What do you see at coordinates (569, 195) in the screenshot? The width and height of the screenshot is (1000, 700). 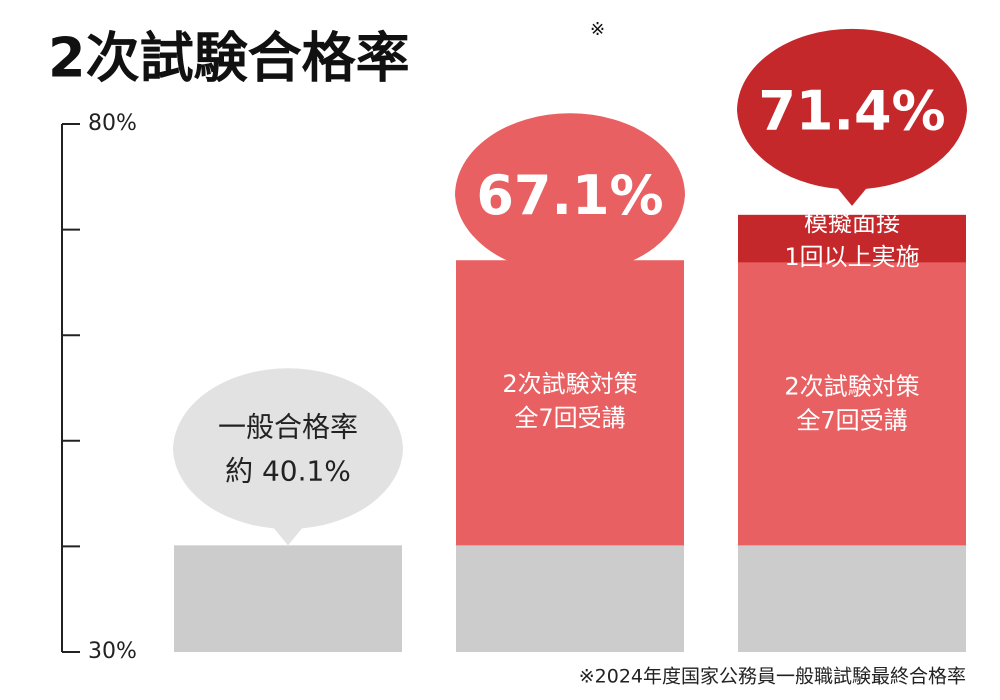 I see `value-label: 67.1%` at bounding box center [569, 195].